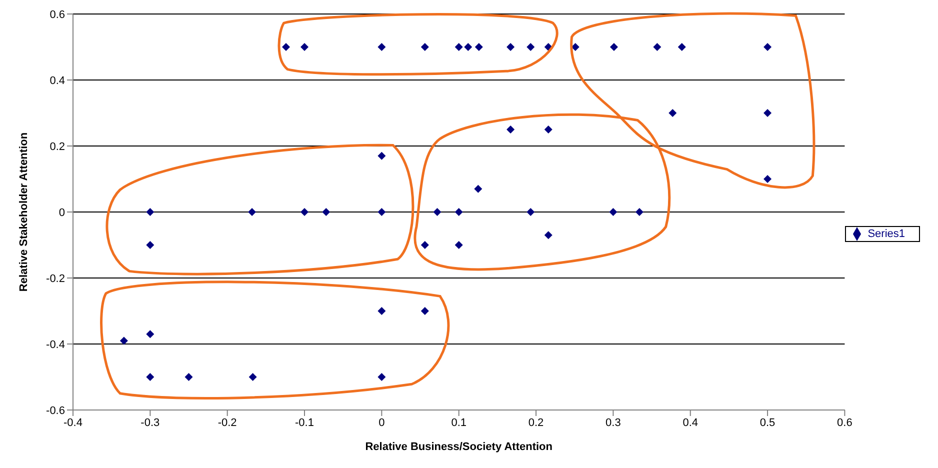 This screenshot has height=468, width=938. Describe the element at coordinates (55, 410) in the screenshot. I see `y-tick-label: -0.6` at that location.